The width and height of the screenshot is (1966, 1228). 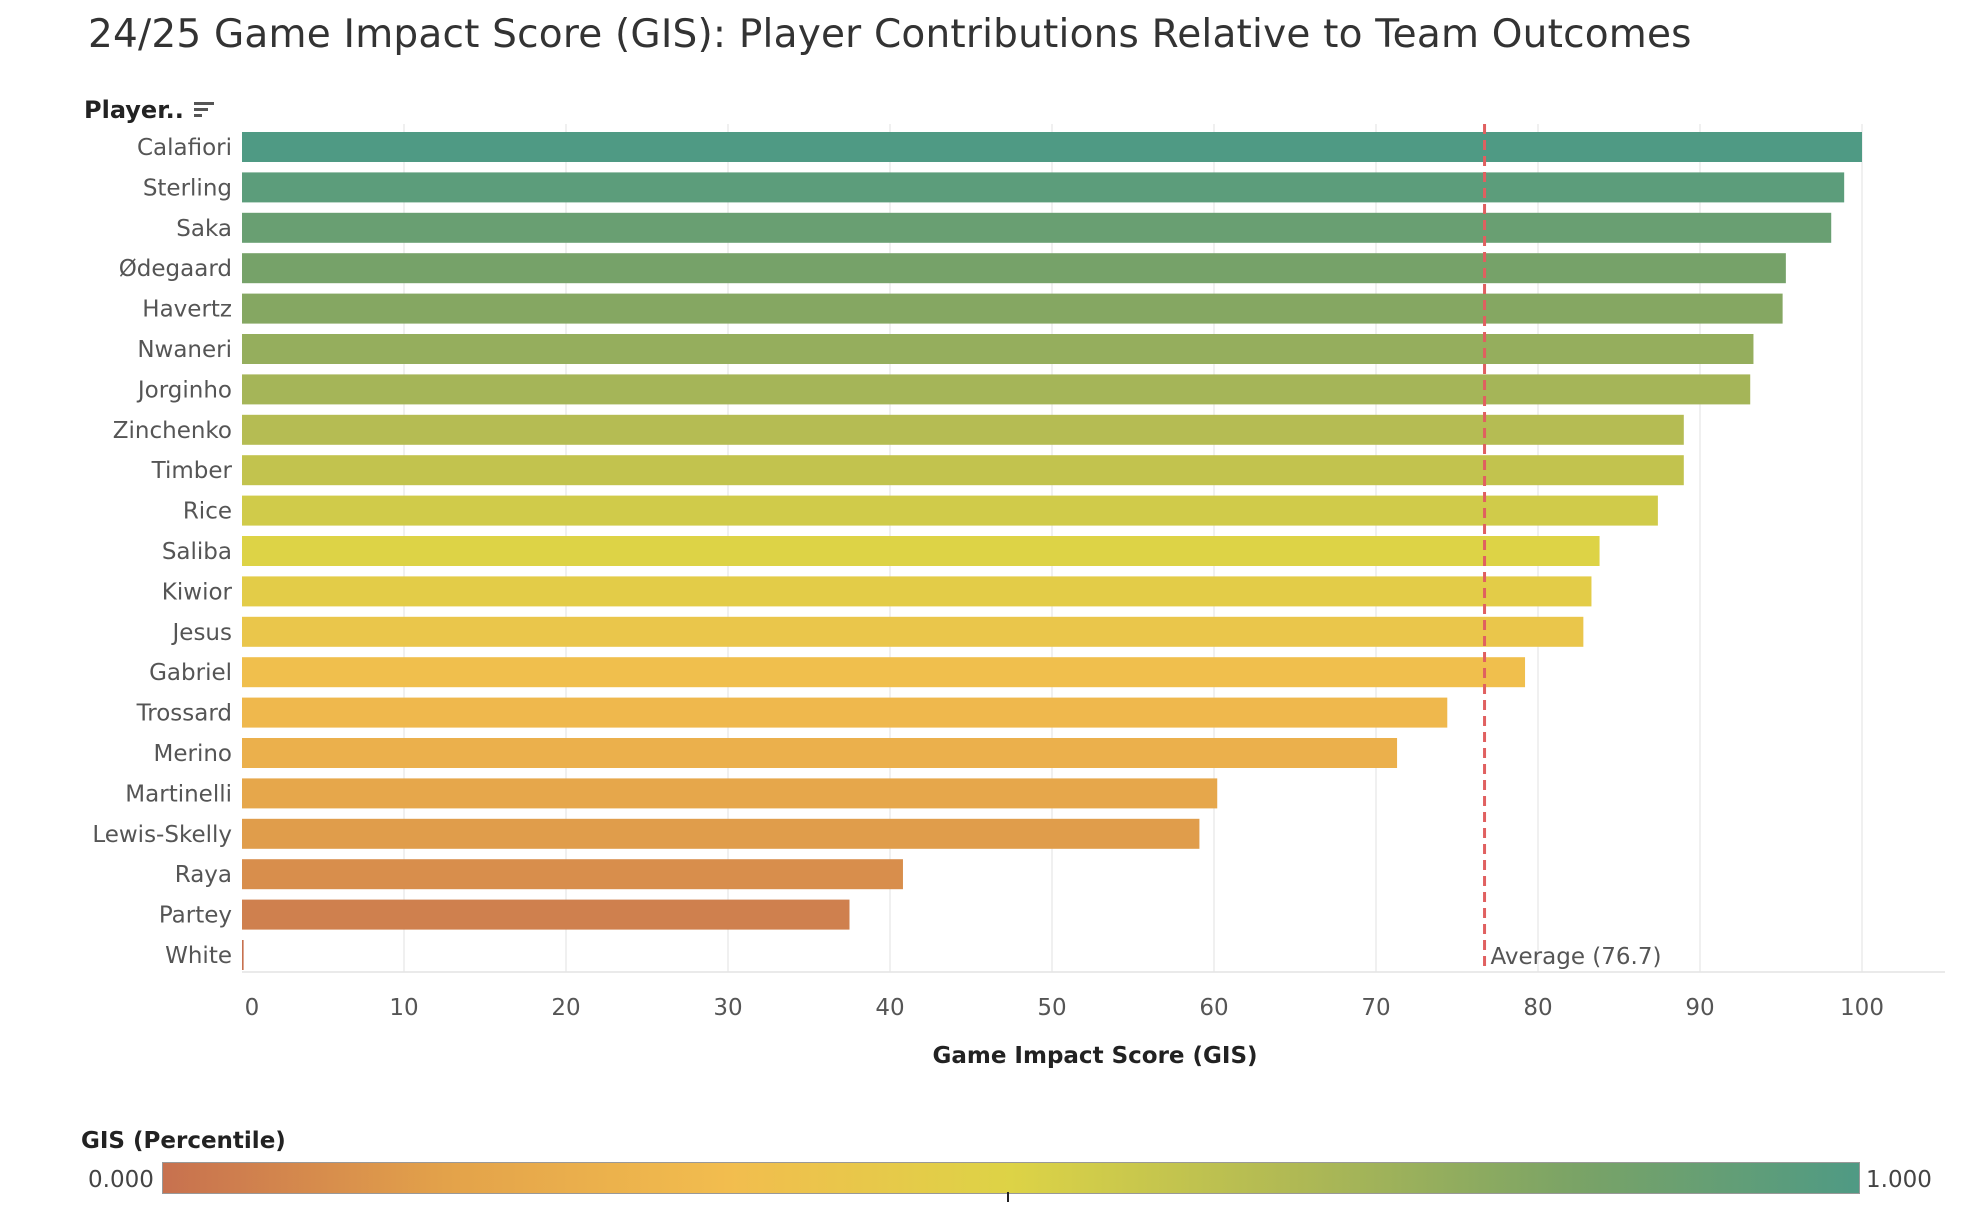 I want to click on category-label: Jesus, so click(x=201, y=633).